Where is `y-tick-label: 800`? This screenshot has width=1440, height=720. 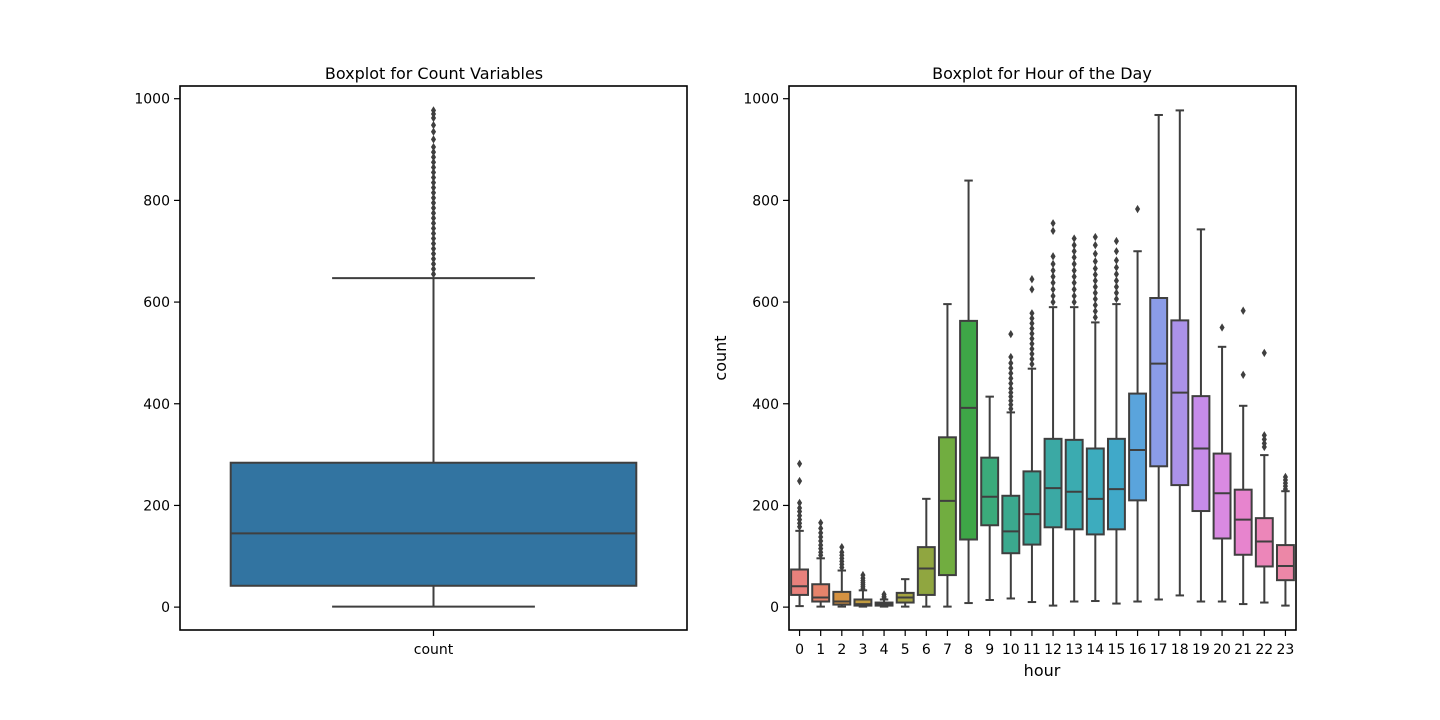
y-tick-label: 800 is located at coordinates (156, 201).